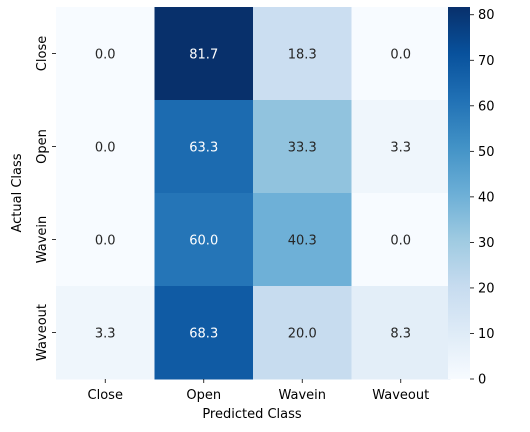 This screenshot has height=432, width=530. I want to click on y-tick-label: Close, so click(42, 53).